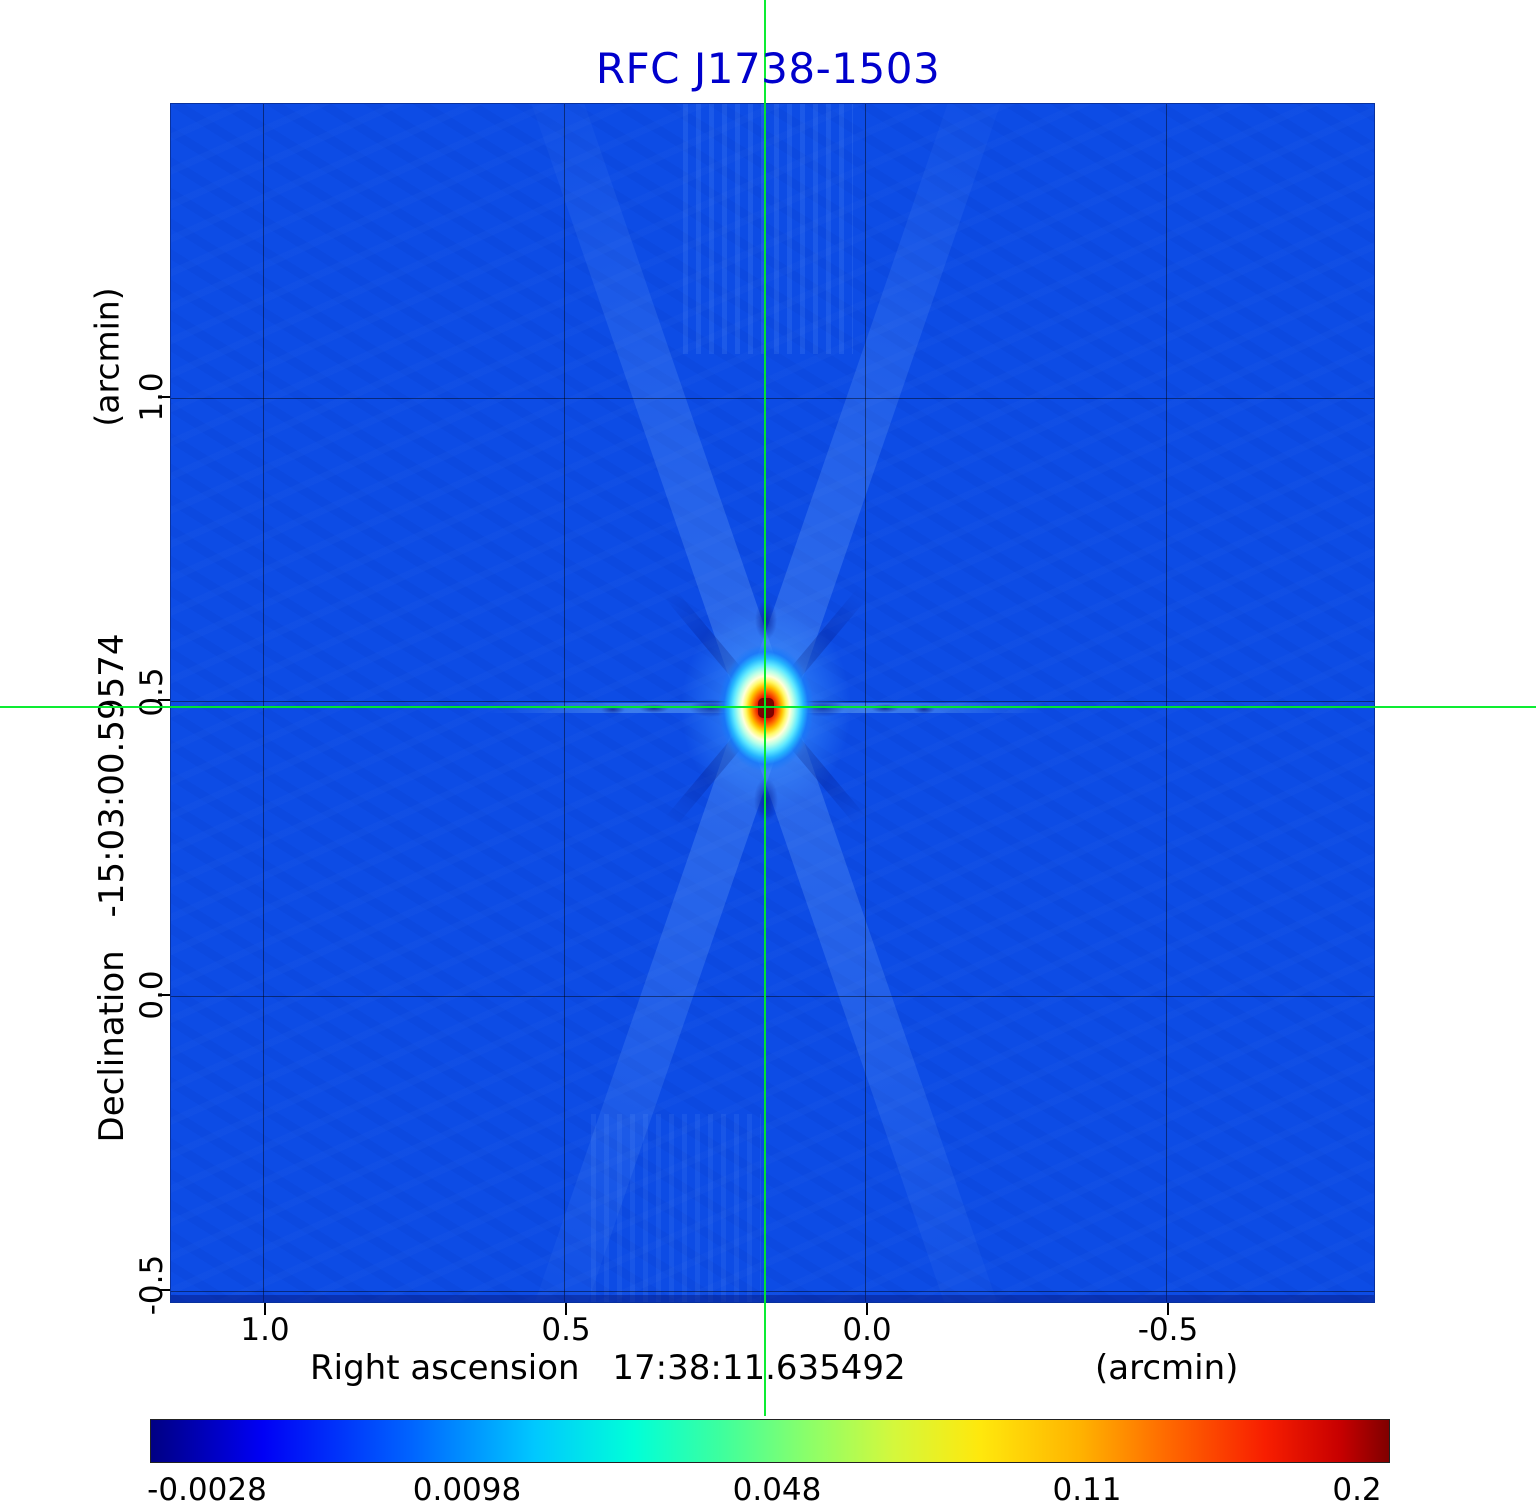  What do you see at coordinates (867, 1330) in the screenshot?
I see `x-tick-label: 0.0` at bounding box center [867, 1330].